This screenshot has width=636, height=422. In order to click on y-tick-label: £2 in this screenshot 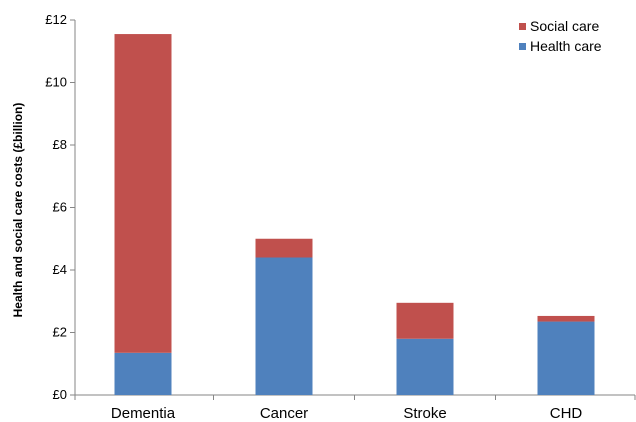, I will do `click(60, 332)`.